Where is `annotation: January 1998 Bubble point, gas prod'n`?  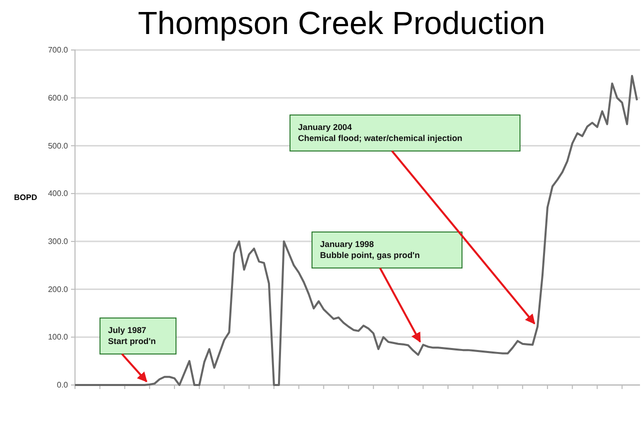
annotation: January 1998 Bubble point, gas prod'n is located at coordinates (370, 249).